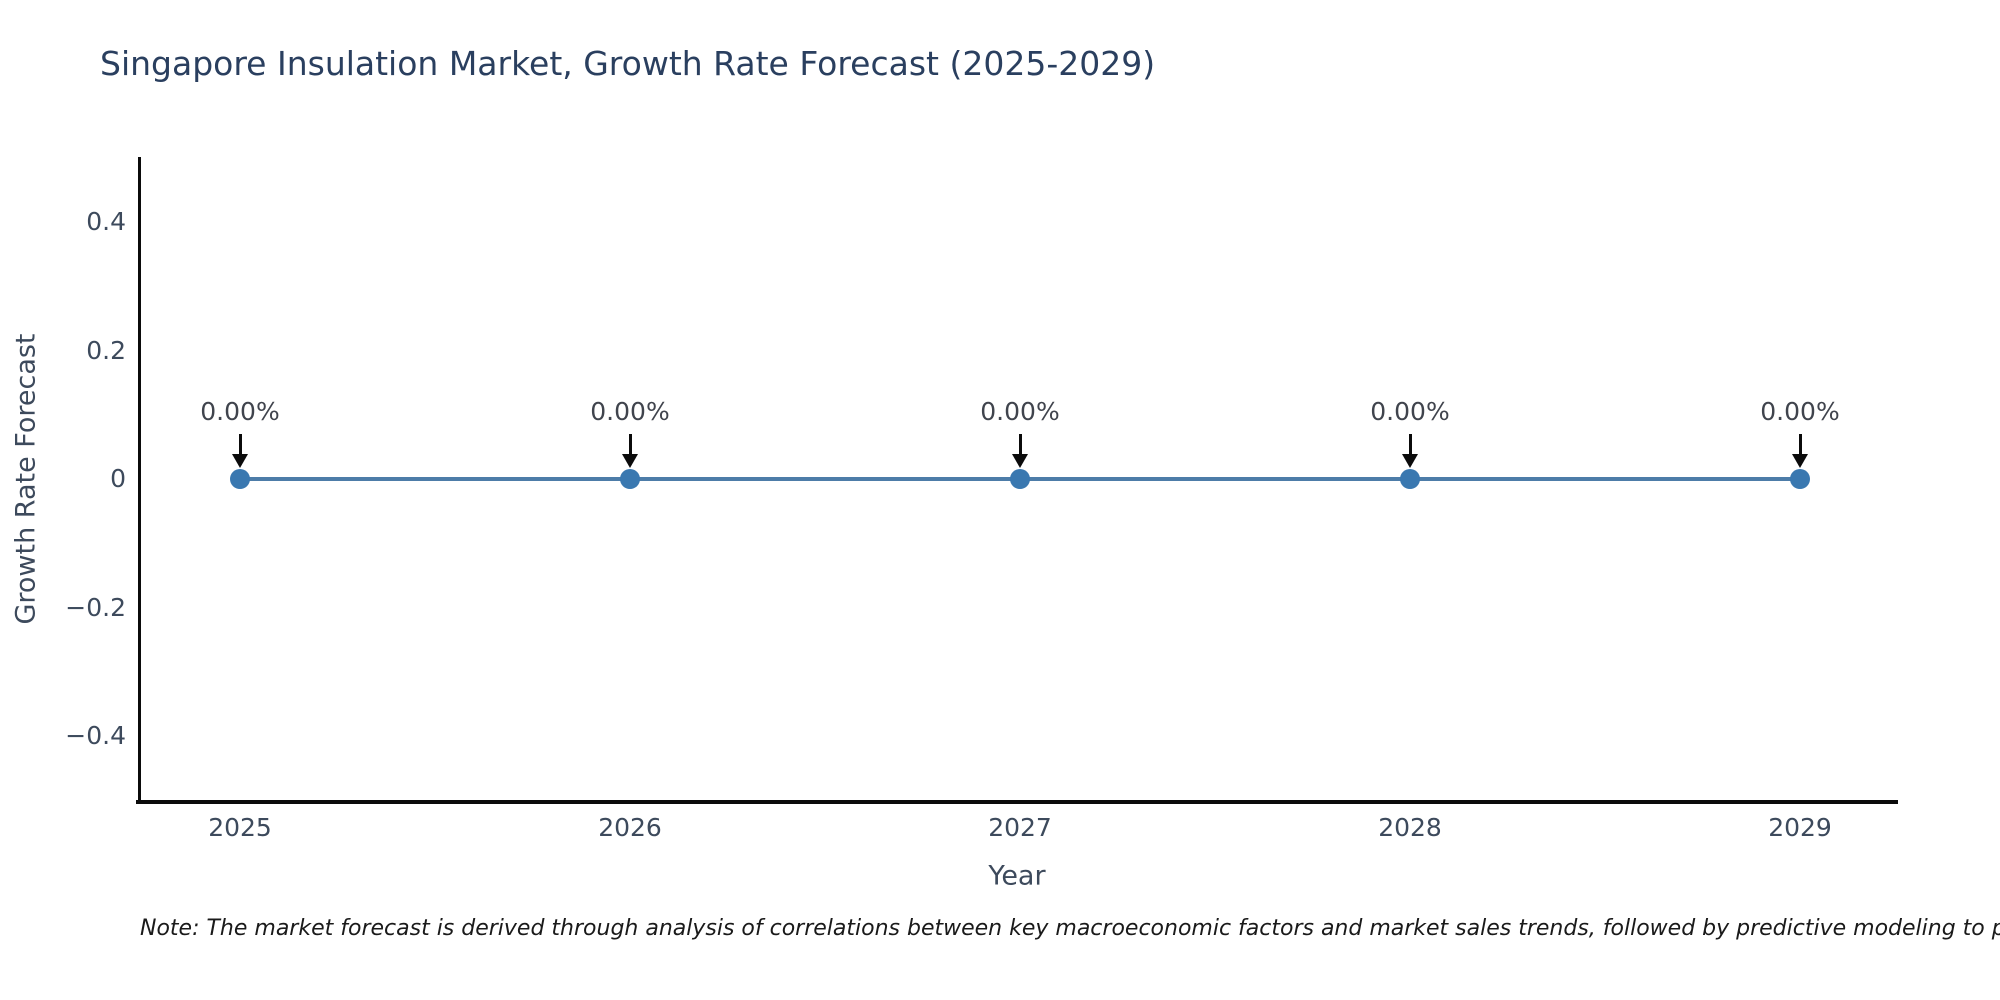 The width and height of the screenshot is (2000, 1000). Describe the element at coordinates (1017, 876) in the screenshot. I see `x-axis-title: Year` at that location.